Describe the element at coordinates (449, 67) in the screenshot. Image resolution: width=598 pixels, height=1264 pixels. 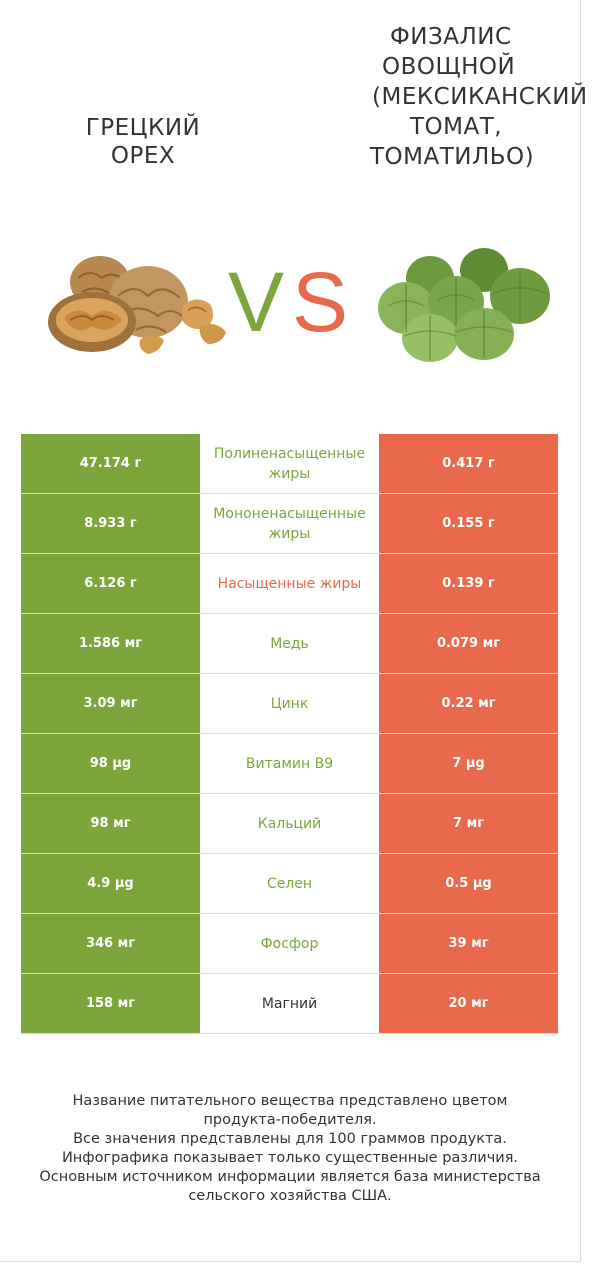
I see `right-title-line-2: ОВОЩНОЙ` at that location.